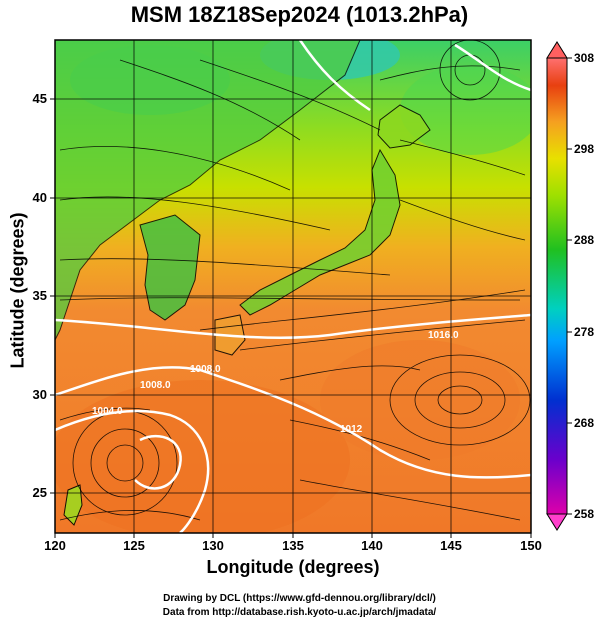 This screenshot has height=625, width=599. I want to click on chart-title: MSM 18Z18Sep2024 (1013.2hPa), so click(299, 14).